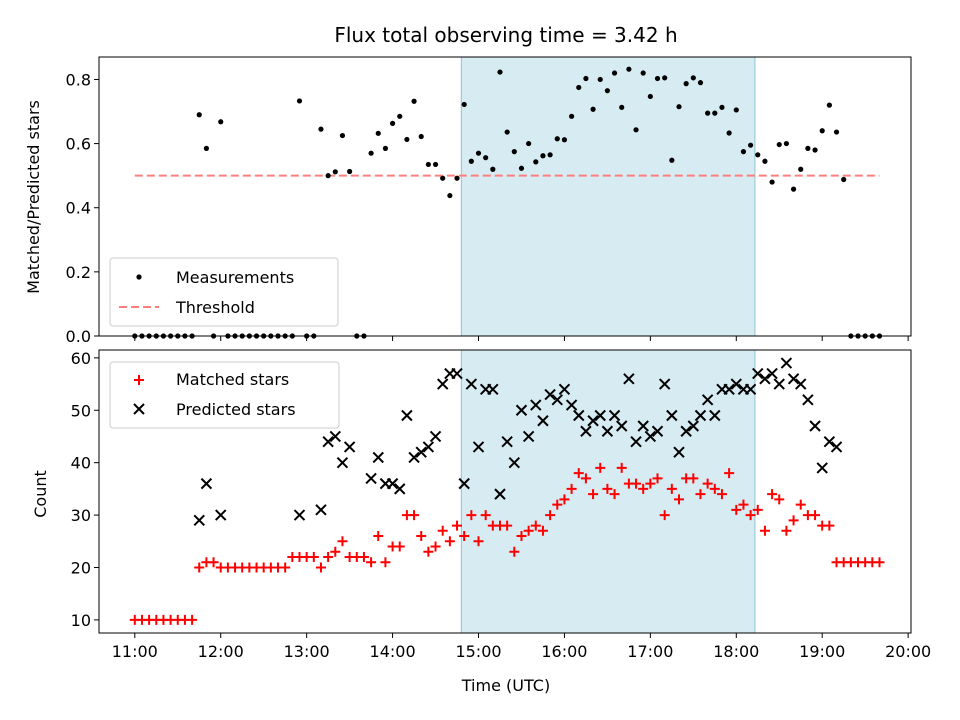 This screenshot has height=720, width=960. Describe the element at coordinates (81, 463) in the screenshot. I see `y-tick-label: 40` at that location.